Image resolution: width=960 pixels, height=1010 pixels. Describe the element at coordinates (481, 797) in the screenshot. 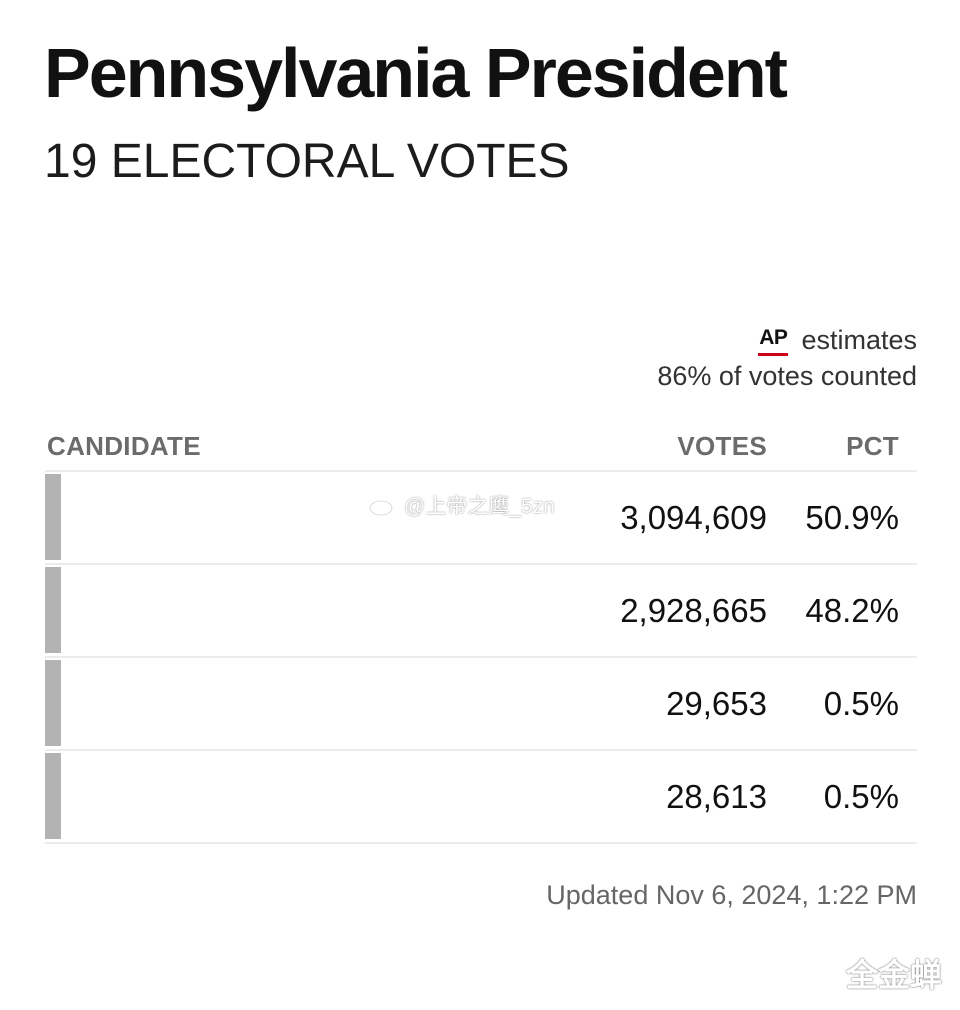

I see `table-row: 28,613 0.5%` at that location.